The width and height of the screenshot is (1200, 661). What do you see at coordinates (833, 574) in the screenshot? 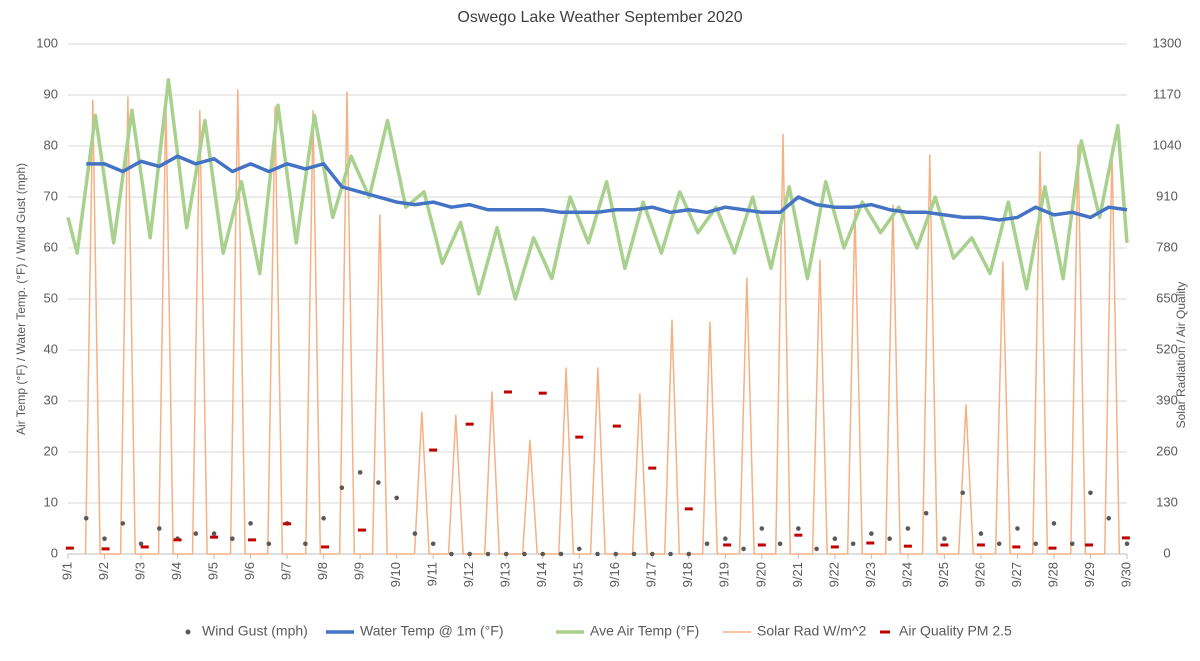
I see `x-tick-label: 9/22` at bounding box center [833, 574].